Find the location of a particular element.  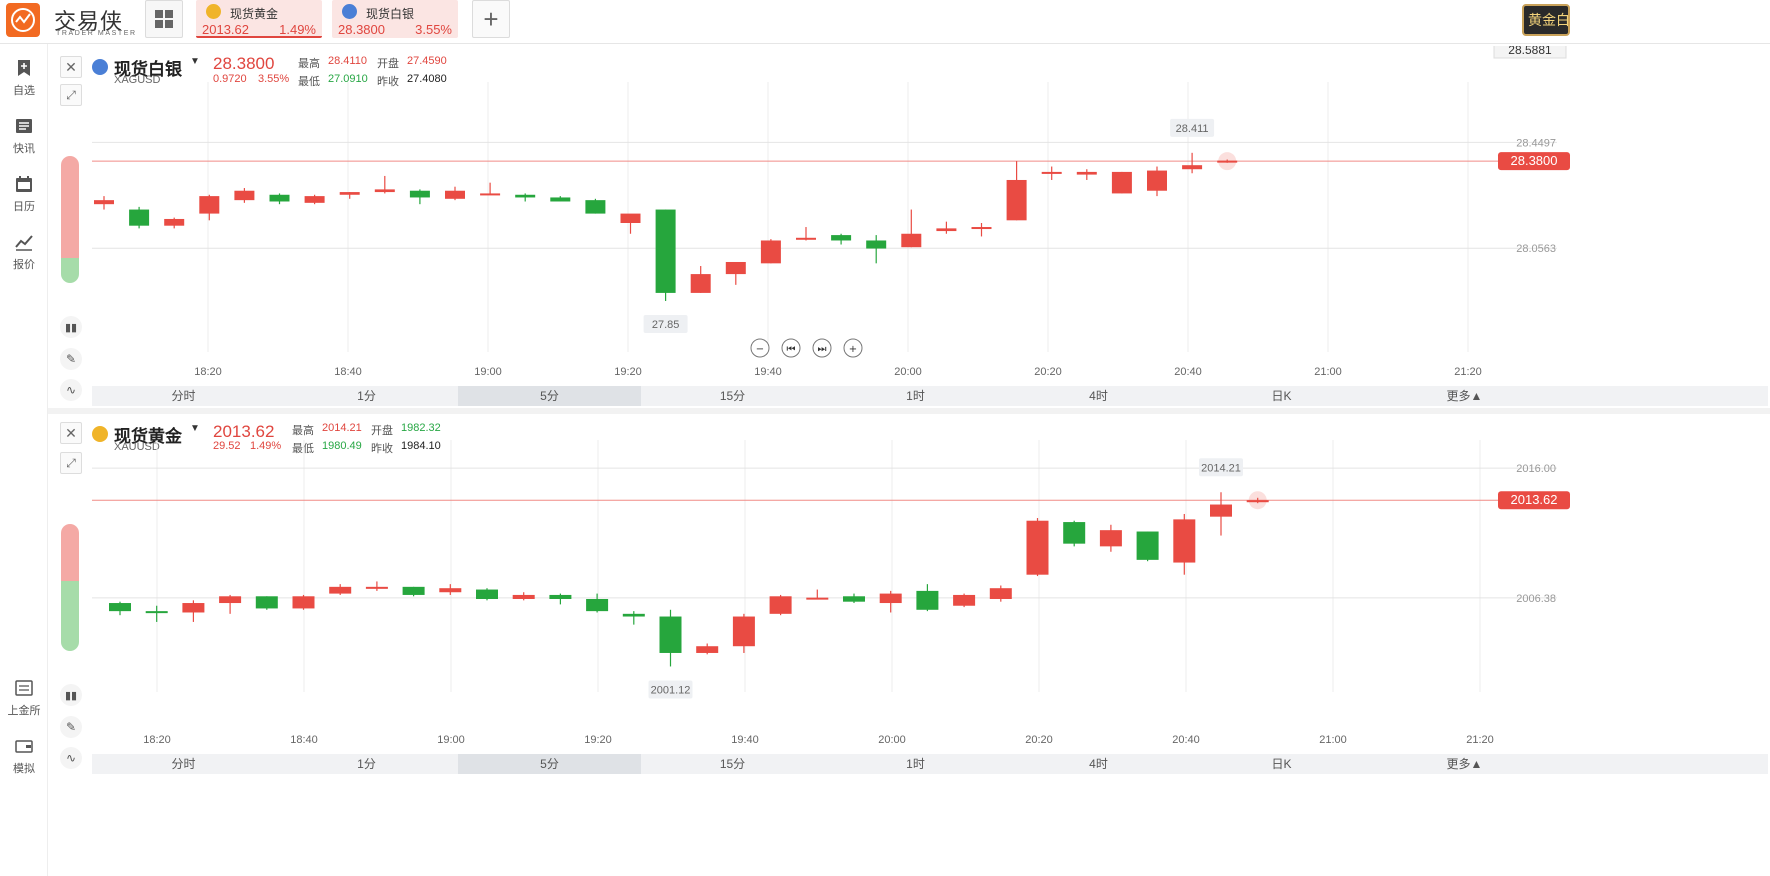

x-tick-label: 18:20 is located at coordinates (157, 739).